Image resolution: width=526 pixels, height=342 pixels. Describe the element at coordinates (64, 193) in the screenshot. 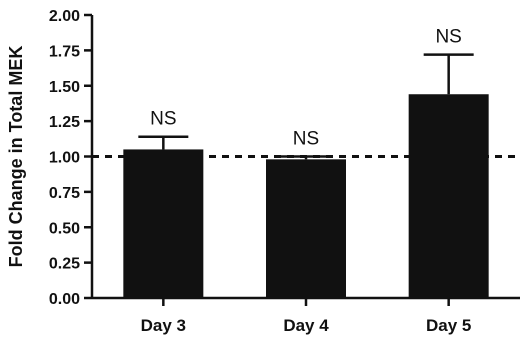

I see `y-tick-label: 0.75` at that location.